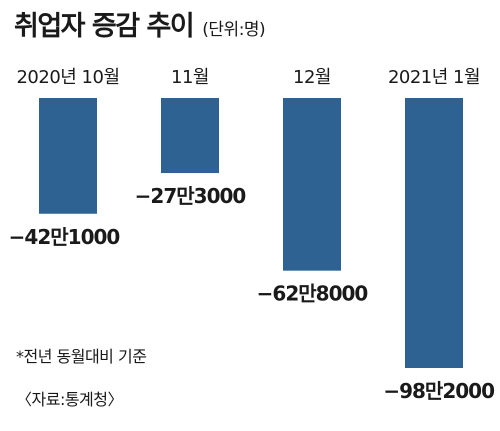 This screenshot has height=431, width=500. What do you see at coordinates (81, 356) in the screenshot?
I see `footnote-basis: *전년 동월대비 기준` at bounding box center [81, 356].